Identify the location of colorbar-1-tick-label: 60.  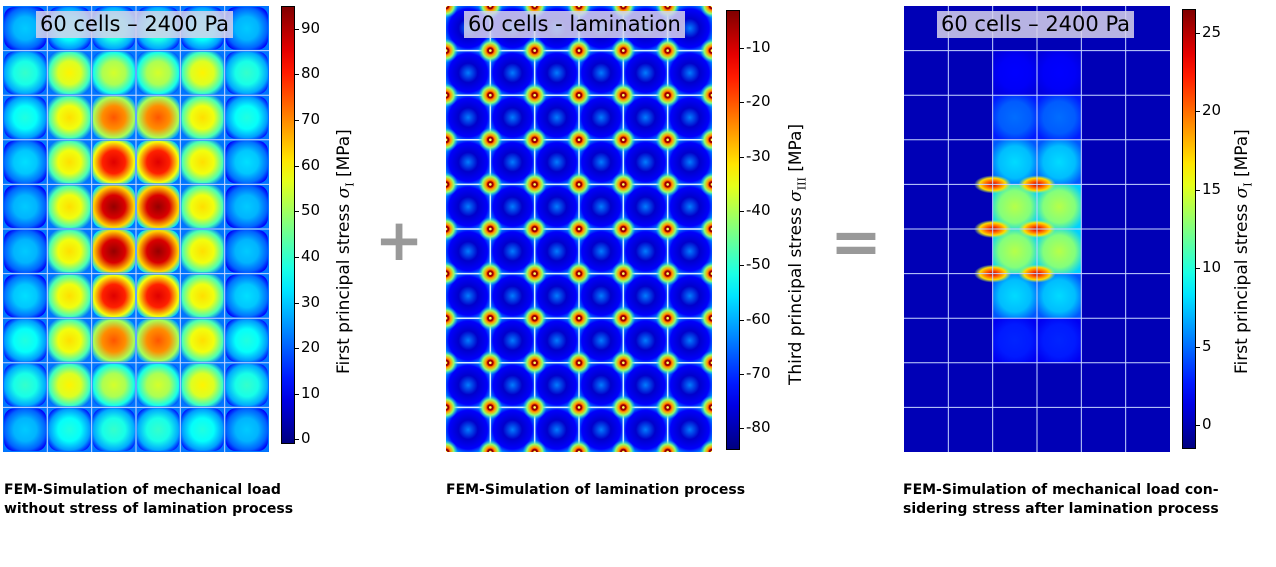
(311, 164).